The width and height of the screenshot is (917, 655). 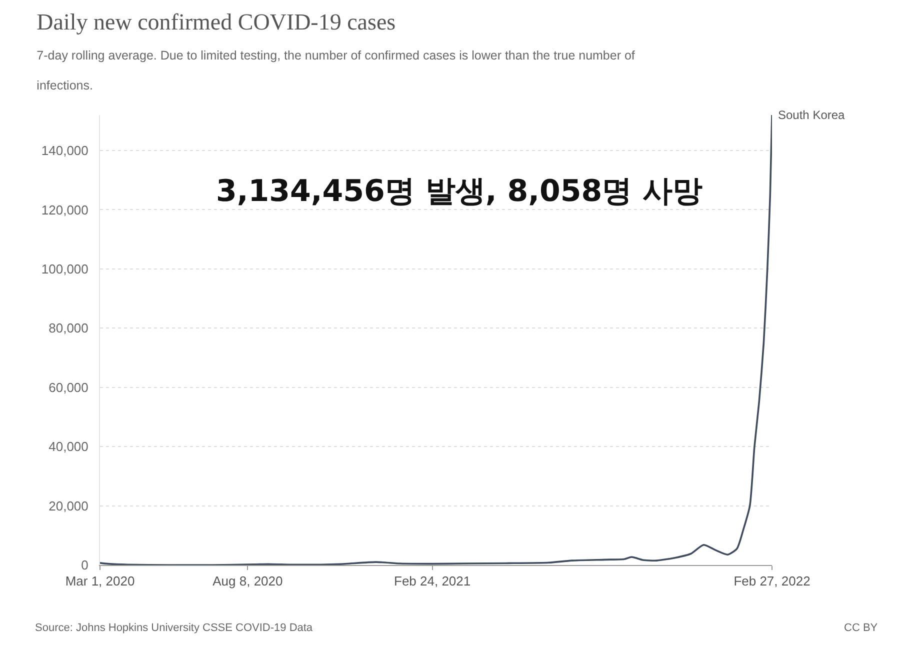 I want to click on text: CC BY, so click(x=861, y=628).